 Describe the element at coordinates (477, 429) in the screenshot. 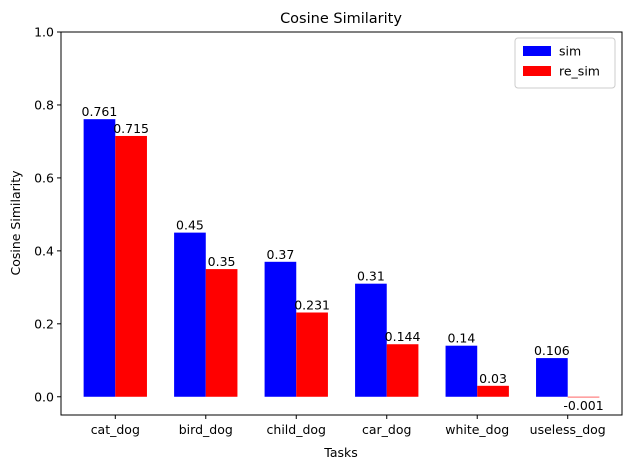

I see `x-tick-label-white_dog: white_dog` at that location.